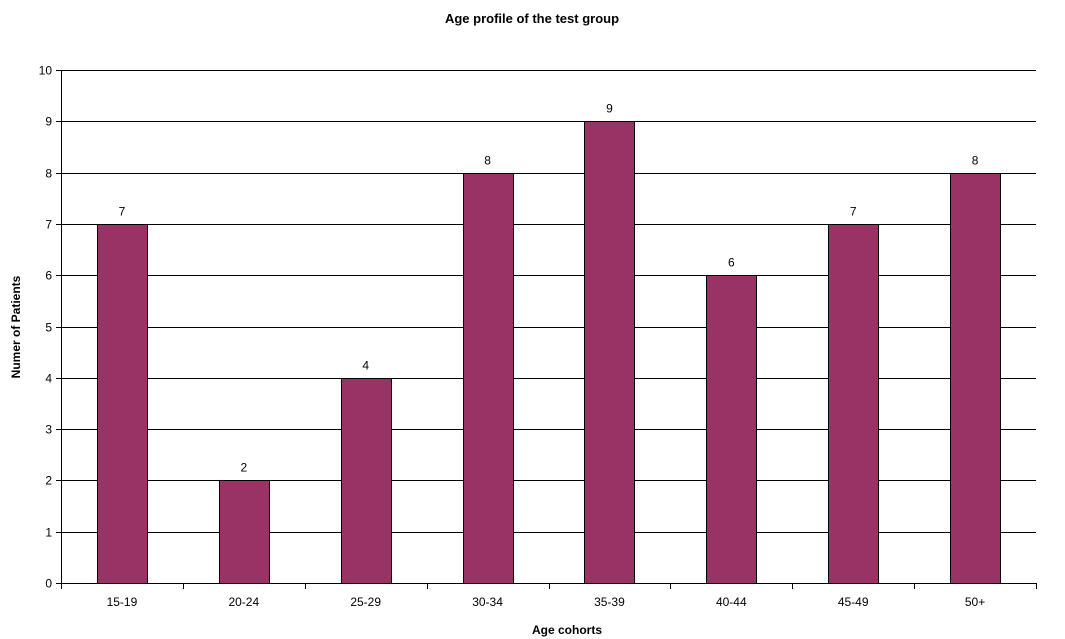 This screenshot has height=639, width=1065. Describe the element at coordinates (609, 602) in the screenshot. I see `x-tick-label: 35-39` at that location.